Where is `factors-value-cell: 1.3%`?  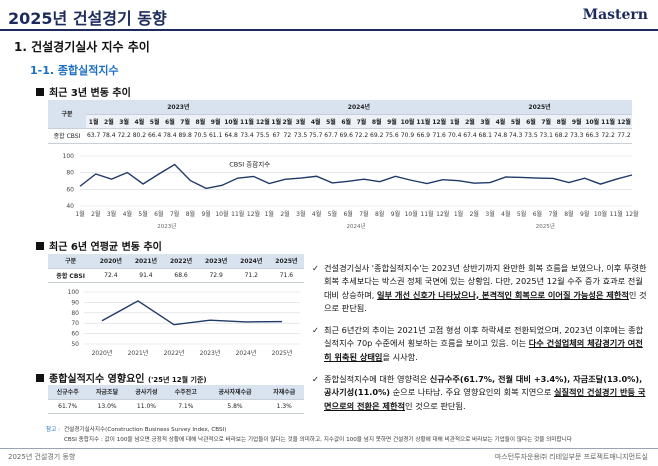 factors-value-cell: 1.3% is located at coordinates (284, 406).